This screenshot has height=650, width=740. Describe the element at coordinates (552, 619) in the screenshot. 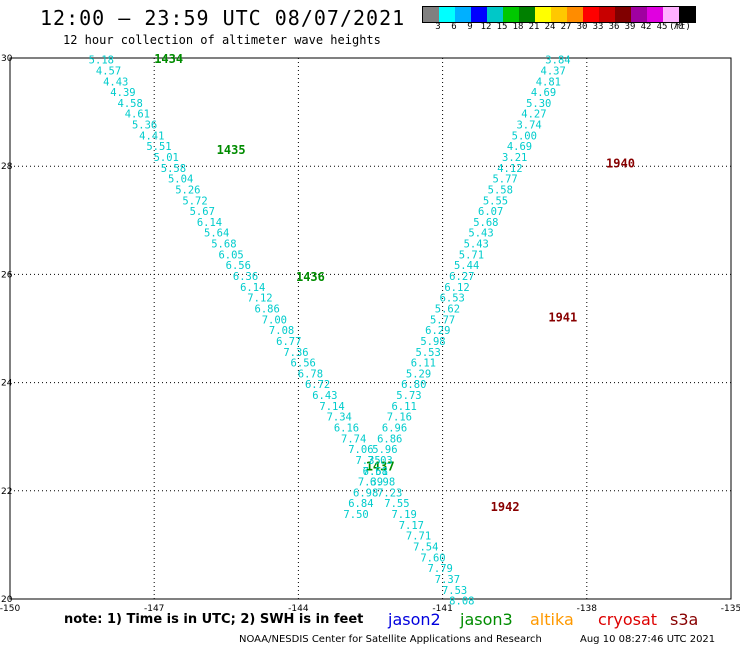

I see `mission-altika: altika` at that location.